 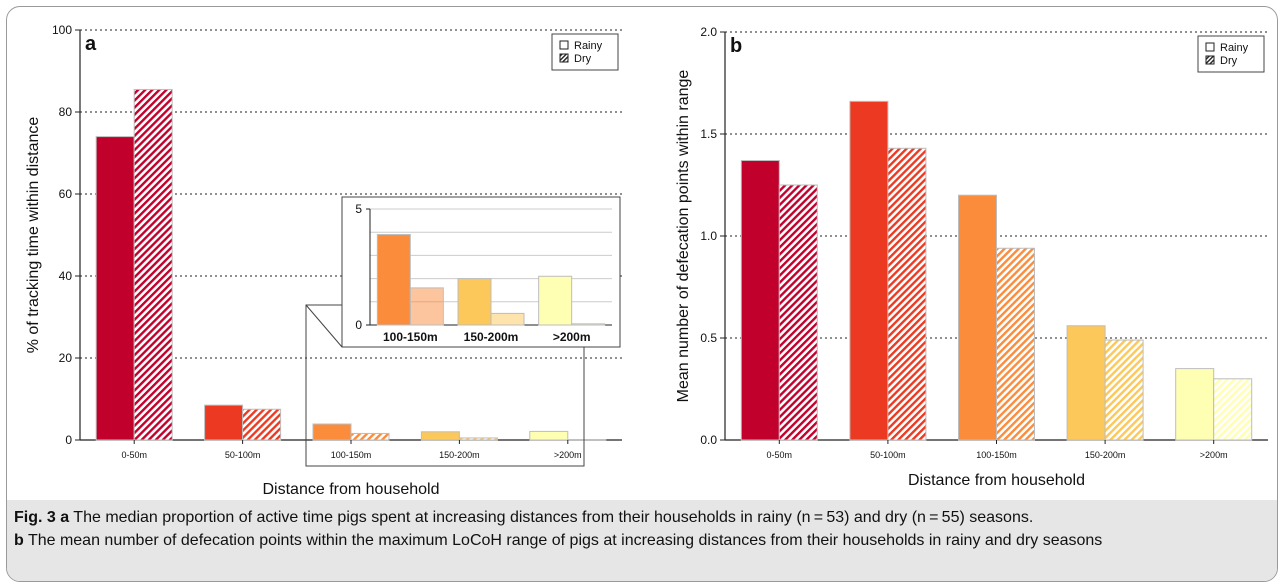 I want to click on caption-b-label: b, so click(x=19, y=540).